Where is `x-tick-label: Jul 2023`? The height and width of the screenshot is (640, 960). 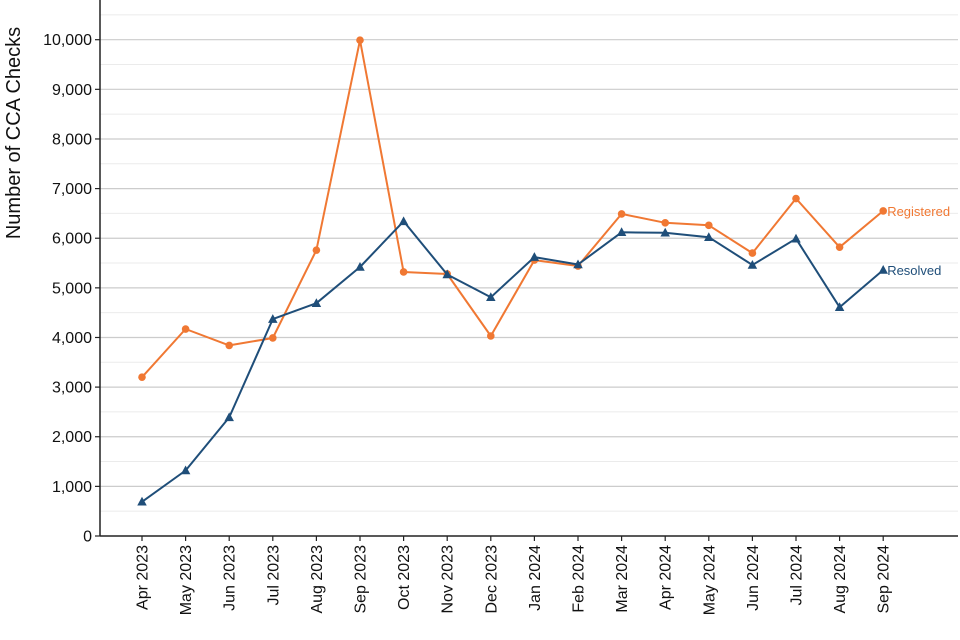
x-tick-label: Jul 2023 is located at coordinates (273, 575).